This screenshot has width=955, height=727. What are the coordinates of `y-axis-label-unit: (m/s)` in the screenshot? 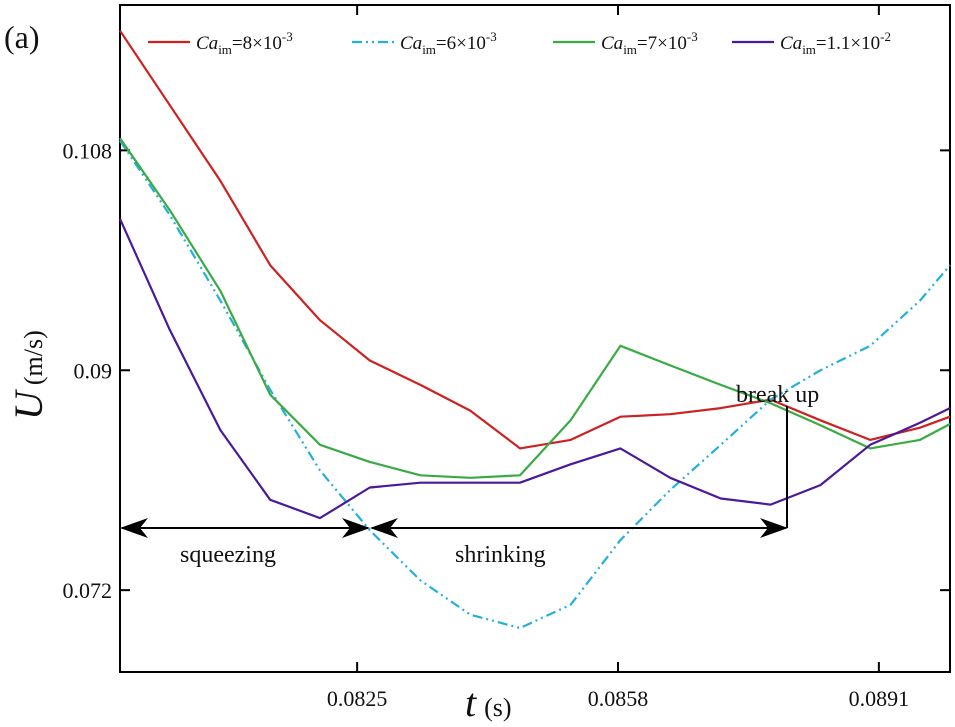 It's located at (33, 357).